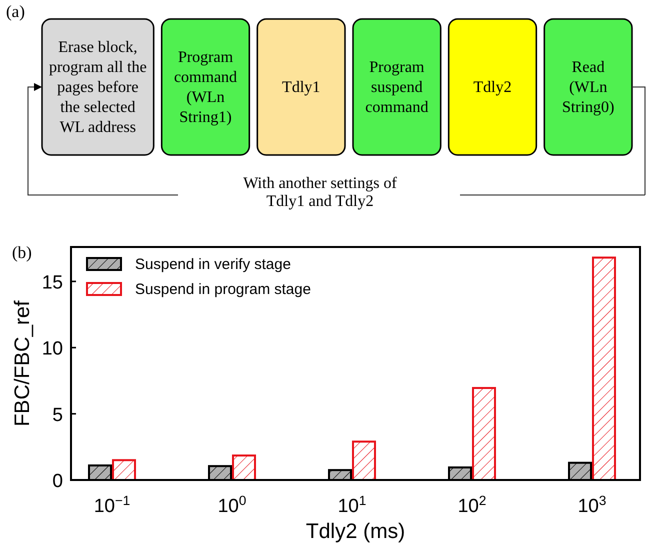  What do you see at coordinates (356, 531) in the screenshot?
I see `x-axis-title: Tdly2 (ms)` at bounding box center [356, 531].